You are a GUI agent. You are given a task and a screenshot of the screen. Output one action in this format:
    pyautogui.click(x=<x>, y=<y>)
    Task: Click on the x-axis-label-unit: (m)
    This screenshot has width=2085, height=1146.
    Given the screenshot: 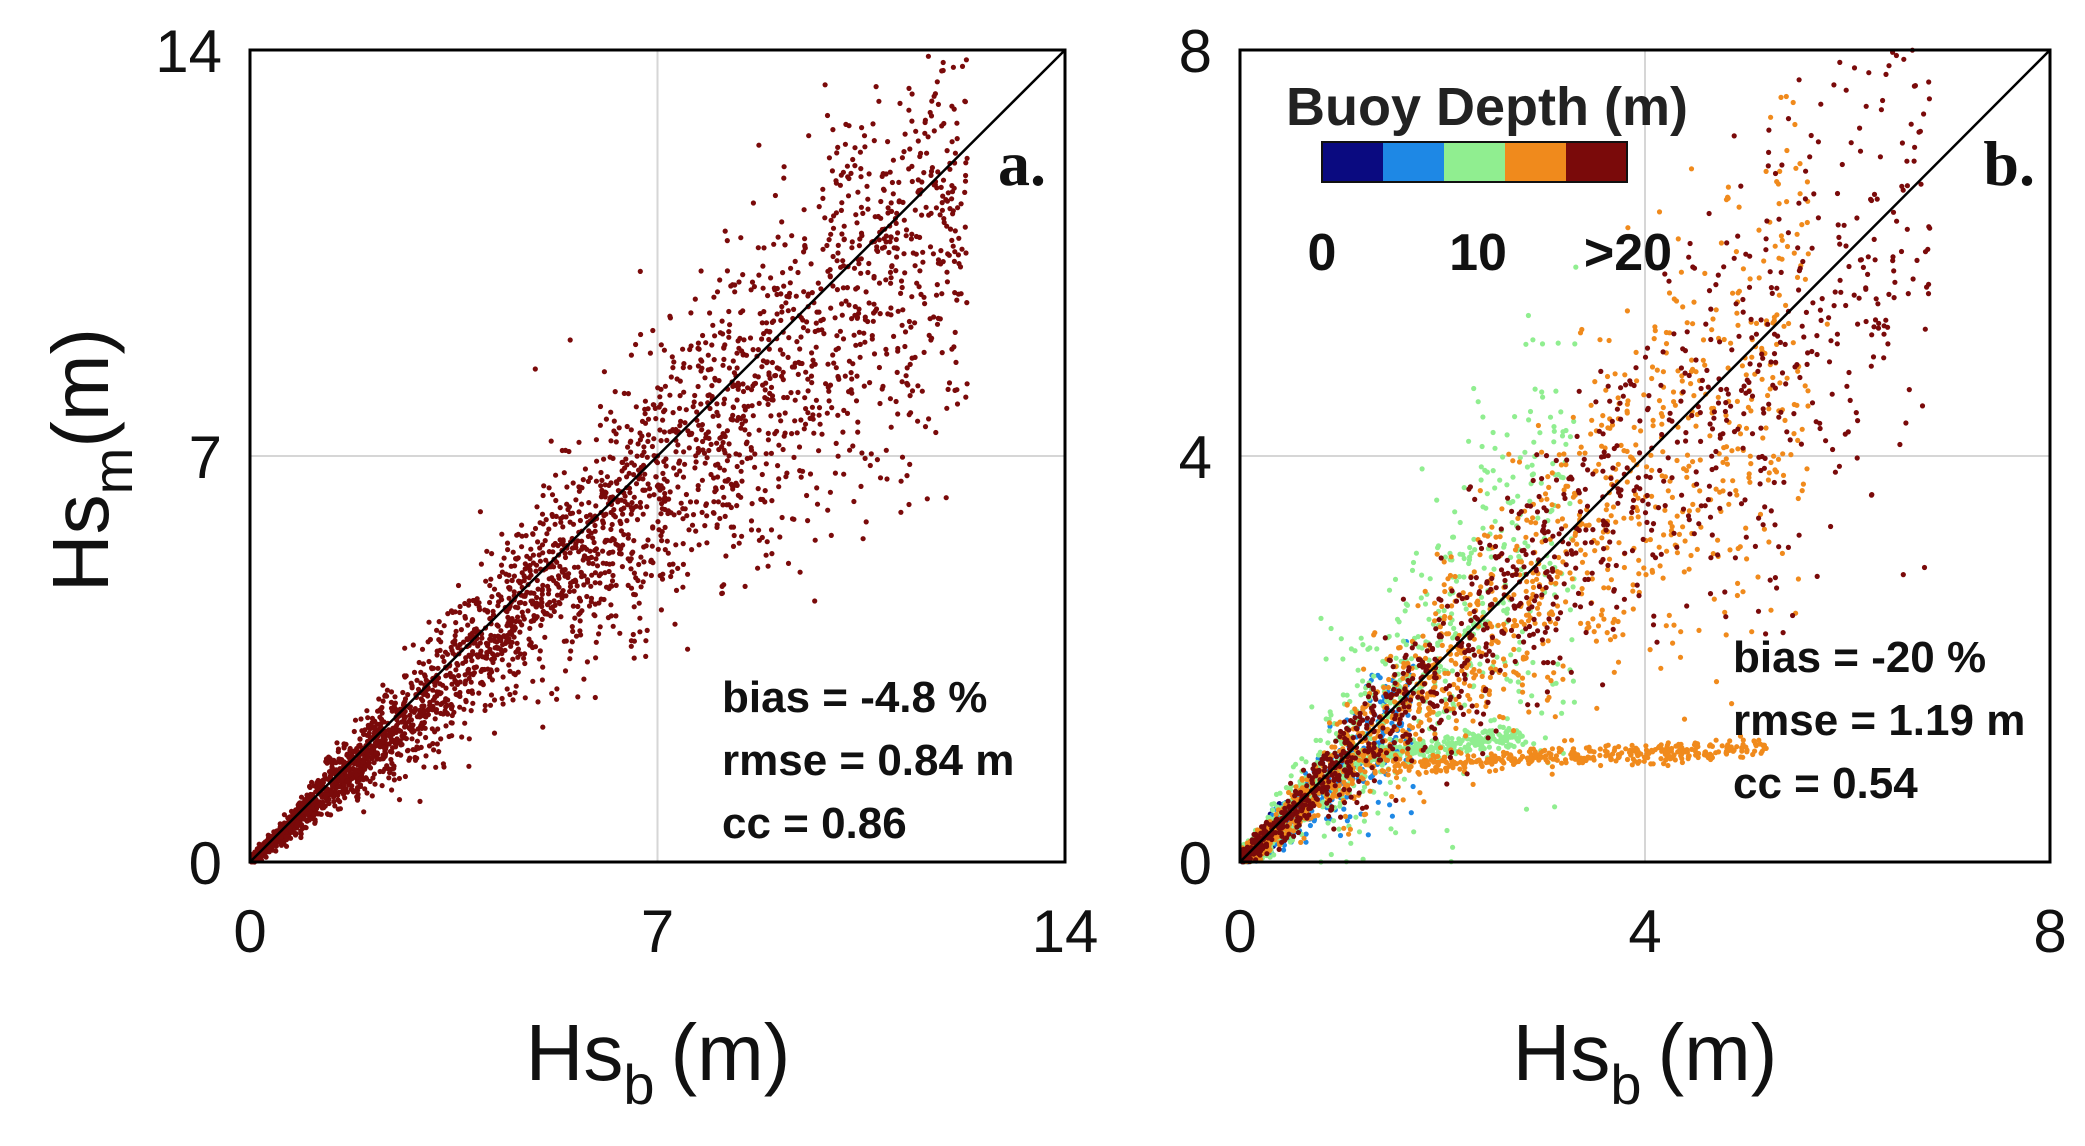 What is the action you would take?
    pyautogui.click(x=731, y=1052)
    